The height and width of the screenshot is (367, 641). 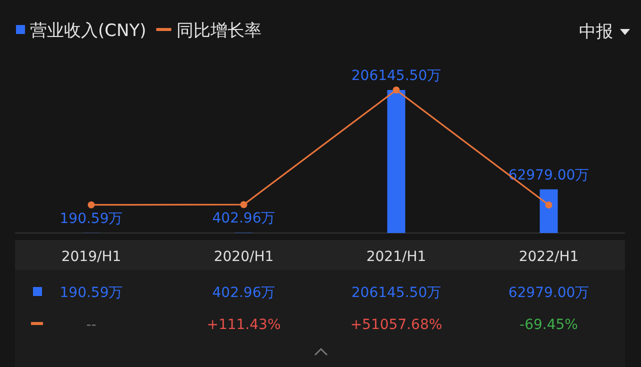 I want to click on data-label: 190.59万, so click(x=91, y=293).